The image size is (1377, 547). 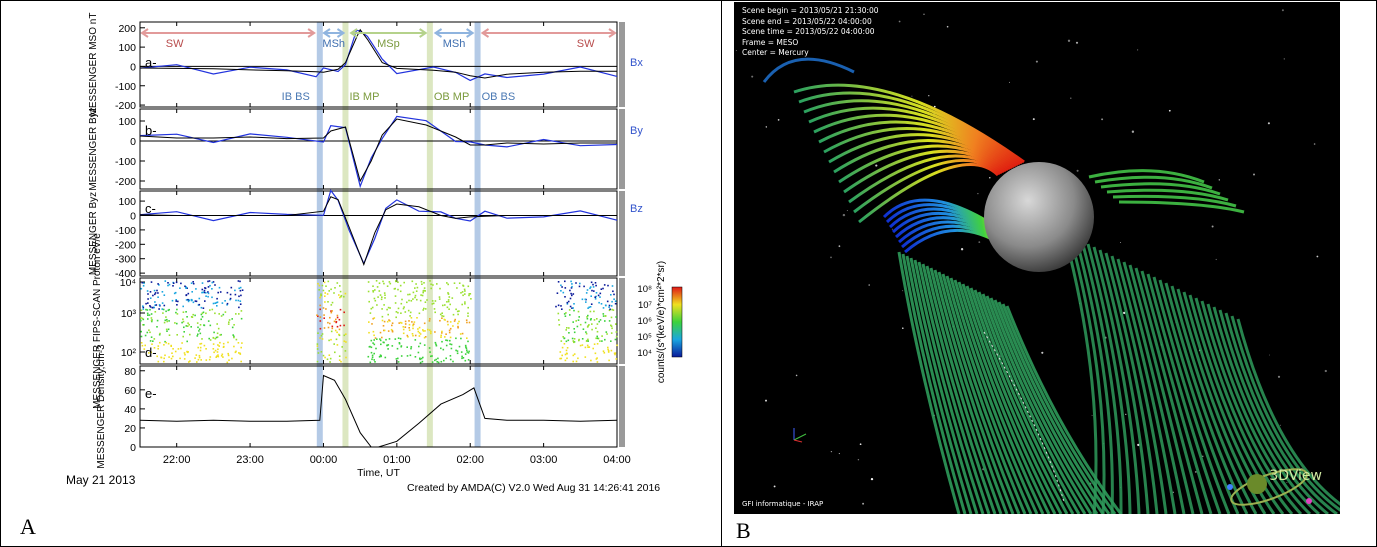 I want to click on y-tick-label: 80, so click(x=130, y=372).